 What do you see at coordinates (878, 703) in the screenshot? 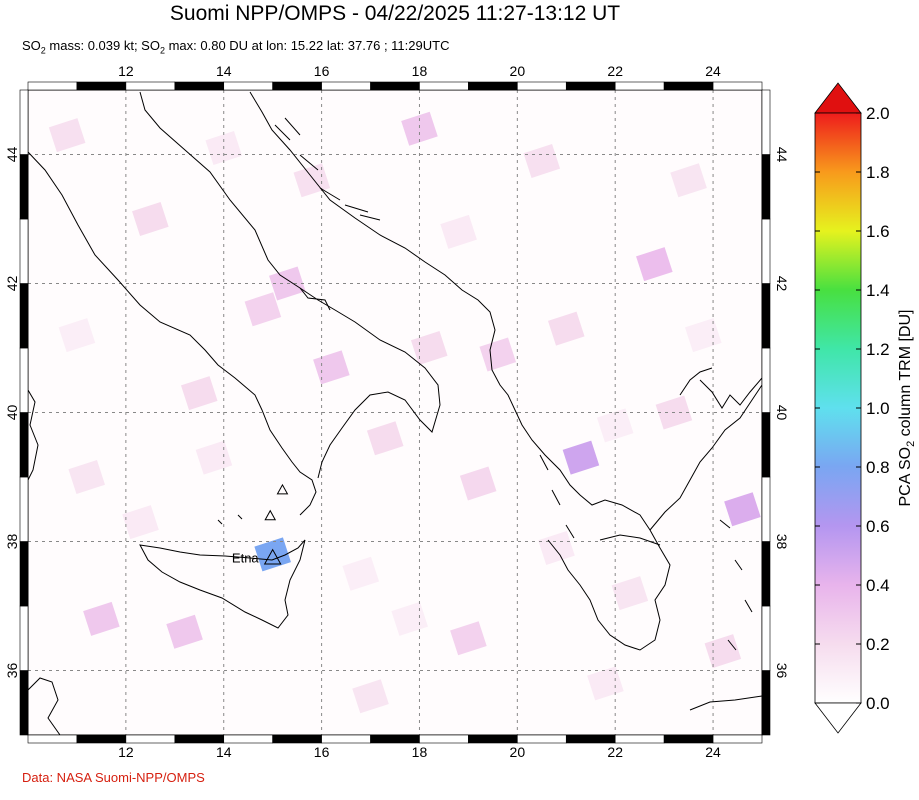
I see `colorbar-tick-label: 0.0` at bounding box center [878, 703].